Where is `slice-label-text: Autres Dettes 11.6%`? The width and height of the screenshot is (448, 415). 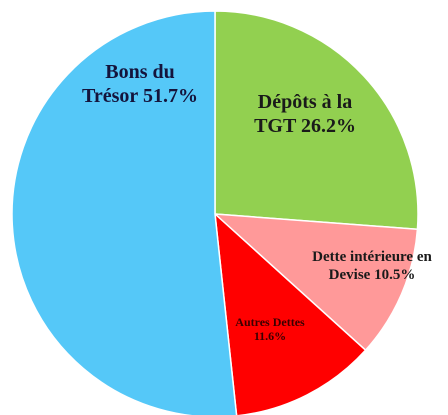
slice-label-text: Autres Dettes 11.6% is located at coordinates (270, 329).